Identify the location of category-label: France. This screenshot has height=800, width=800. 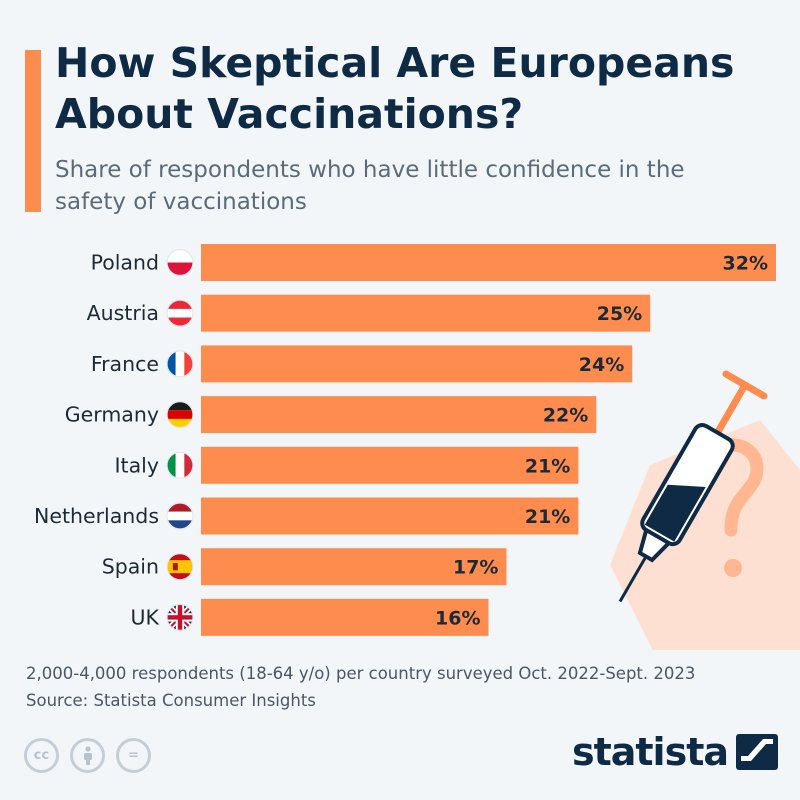
(125, 364).